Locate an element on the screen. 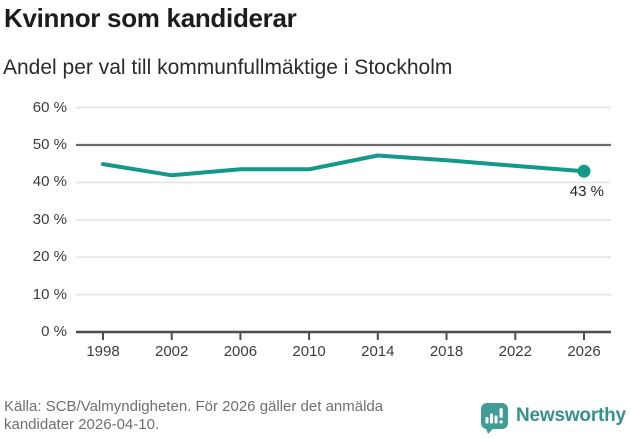 The height and width of the screenshot is (439, 631). chart-title: Kvinnor som kandiderar is located at coordinates (150, 18).